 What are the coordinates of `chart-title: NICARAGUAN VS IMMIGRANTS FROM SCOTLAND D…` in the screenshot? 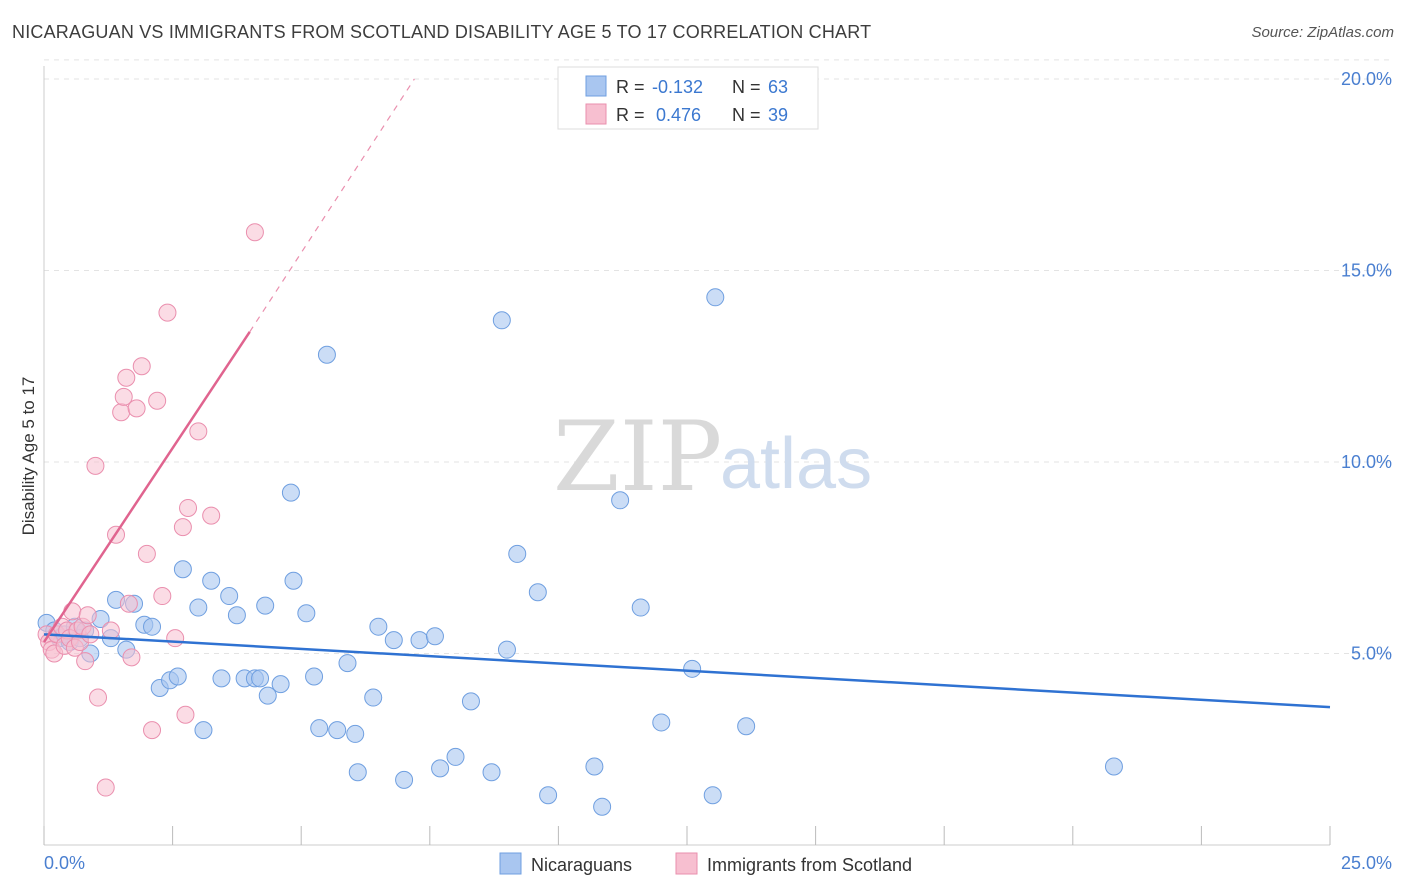 It's located at (442, 32).